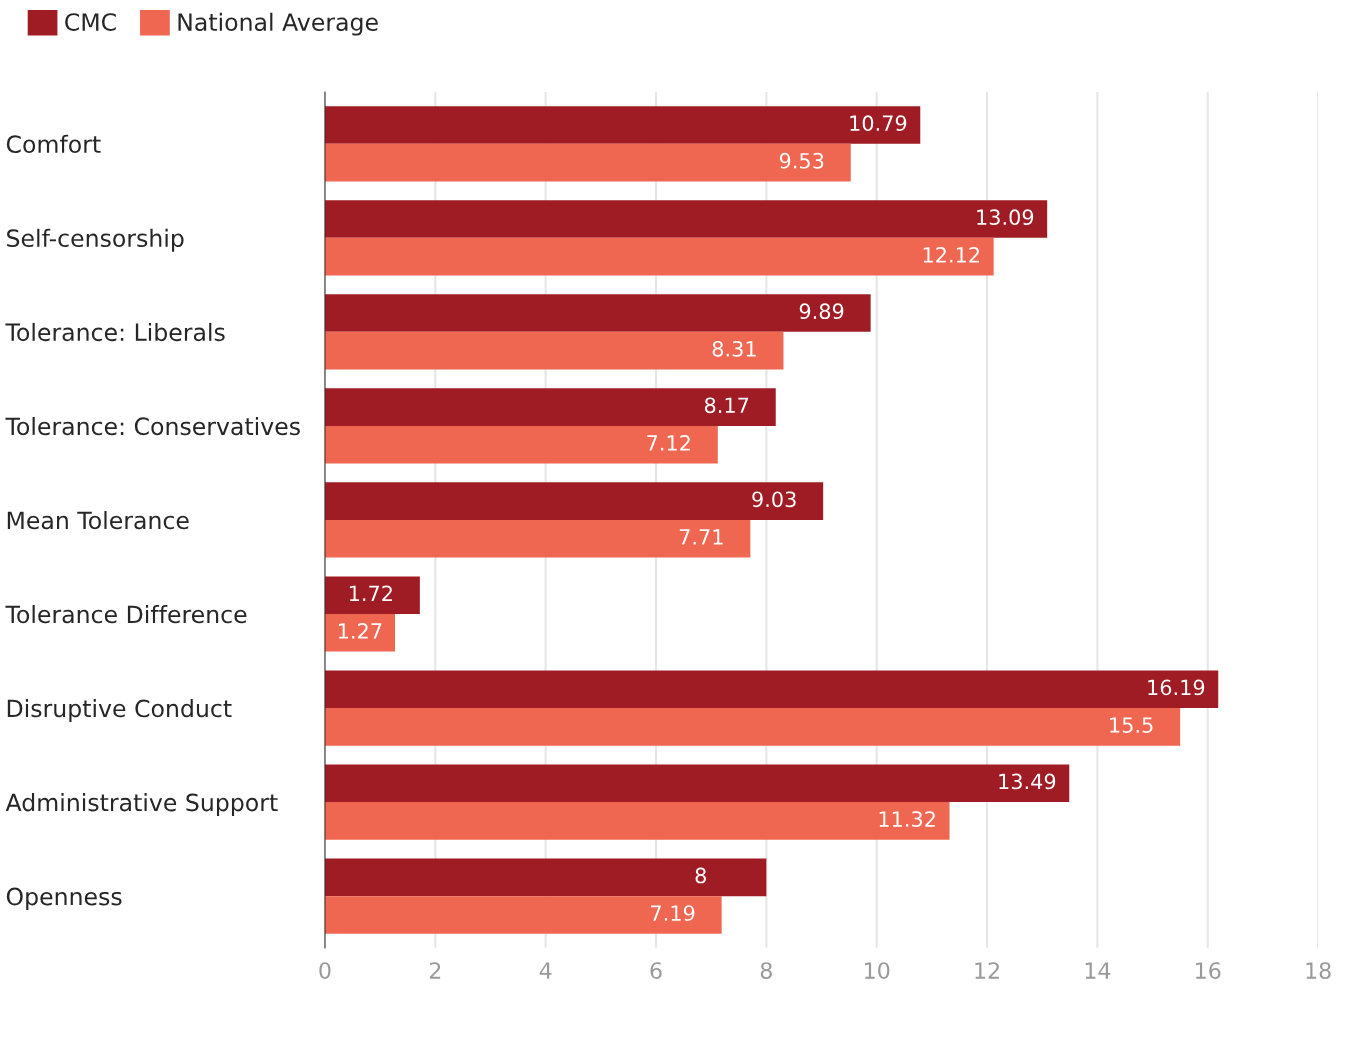 The image size is (1345, 1052). What do you see at coordinates (700, 875) in the screenshot?
I see `data-label: 8` at bounding box center [700, 875].